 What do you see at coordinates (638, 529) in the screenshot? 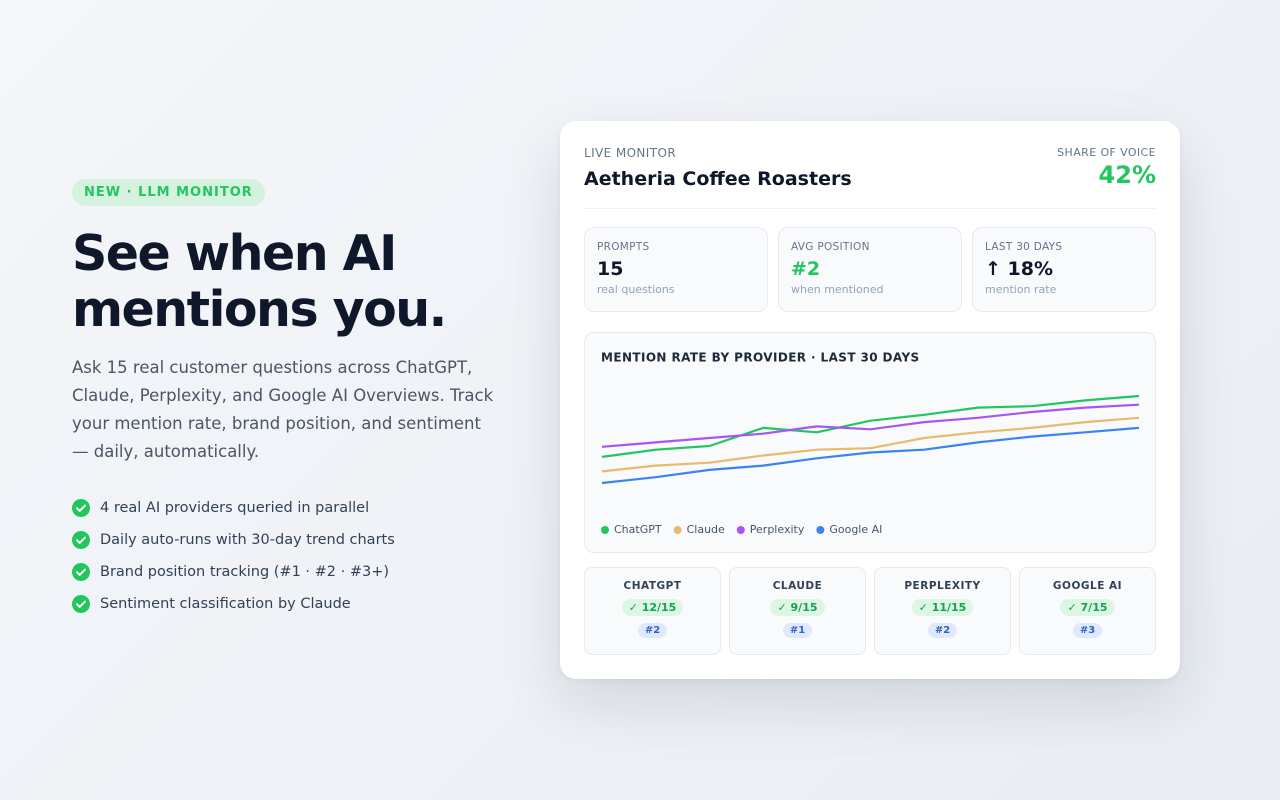
I see `legend-label: ChatGPT` at bounding box center [638, 529].